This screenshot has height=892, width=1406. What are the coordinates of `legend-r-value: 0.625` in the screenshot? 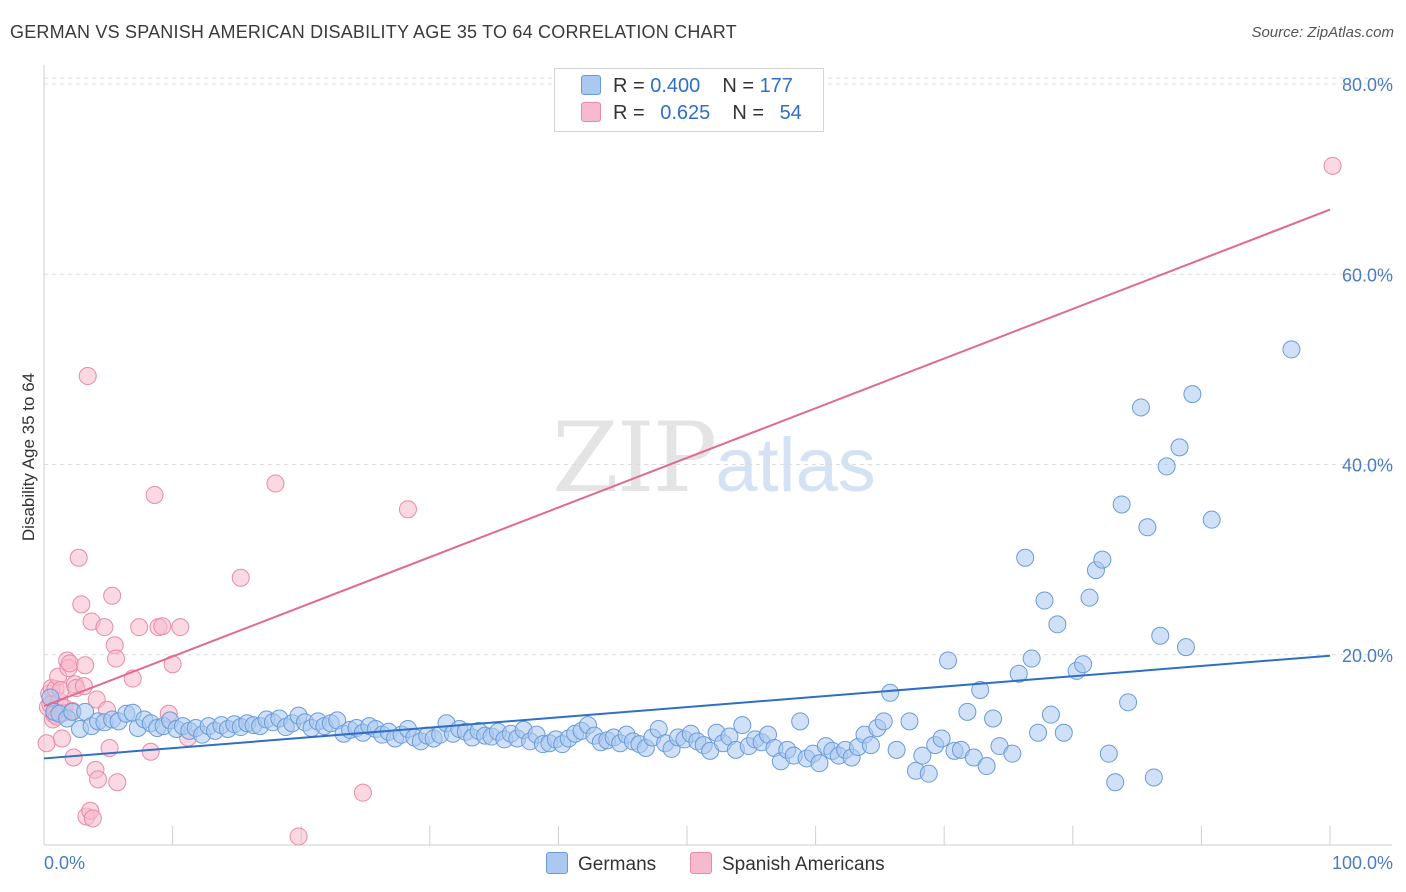 It's located at (685, 113).